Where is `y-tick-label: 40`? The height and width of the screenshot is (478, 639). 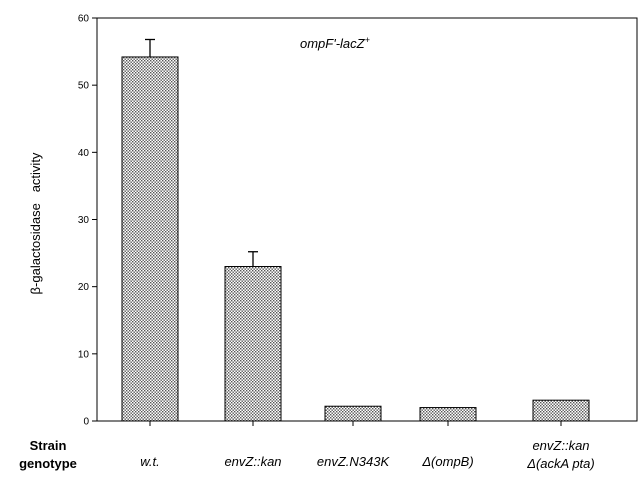
y-tick-label: 40 is located at coordinates (84, 153).